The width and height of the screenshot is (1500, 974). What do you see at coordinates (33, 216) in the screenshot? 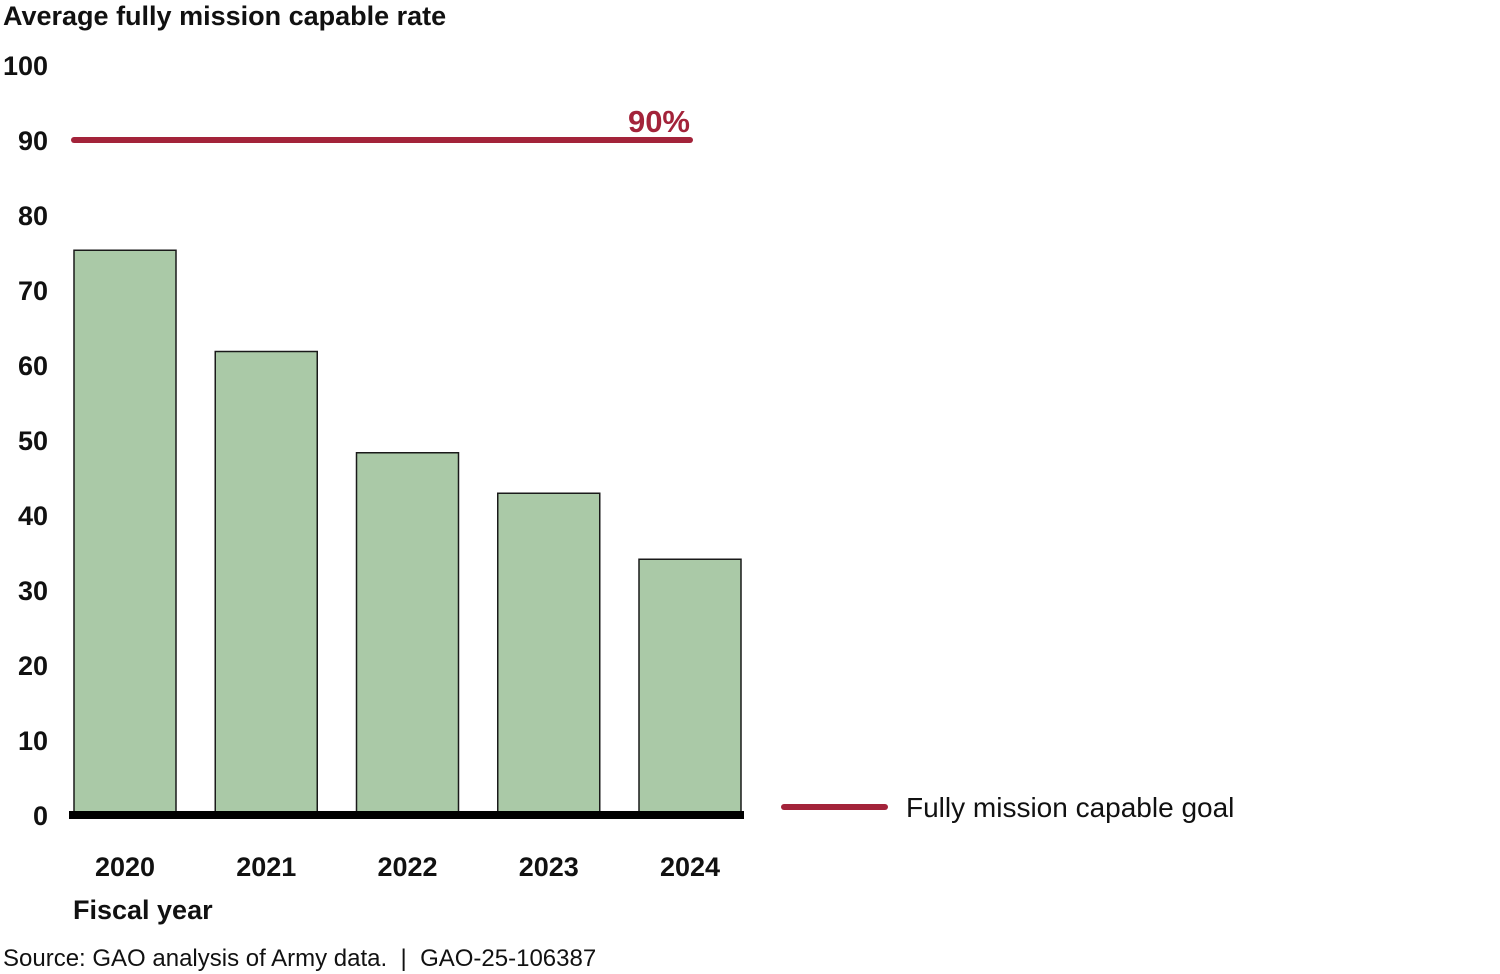
I see `y-tick-label: 80` at bounding box center [33, 216].